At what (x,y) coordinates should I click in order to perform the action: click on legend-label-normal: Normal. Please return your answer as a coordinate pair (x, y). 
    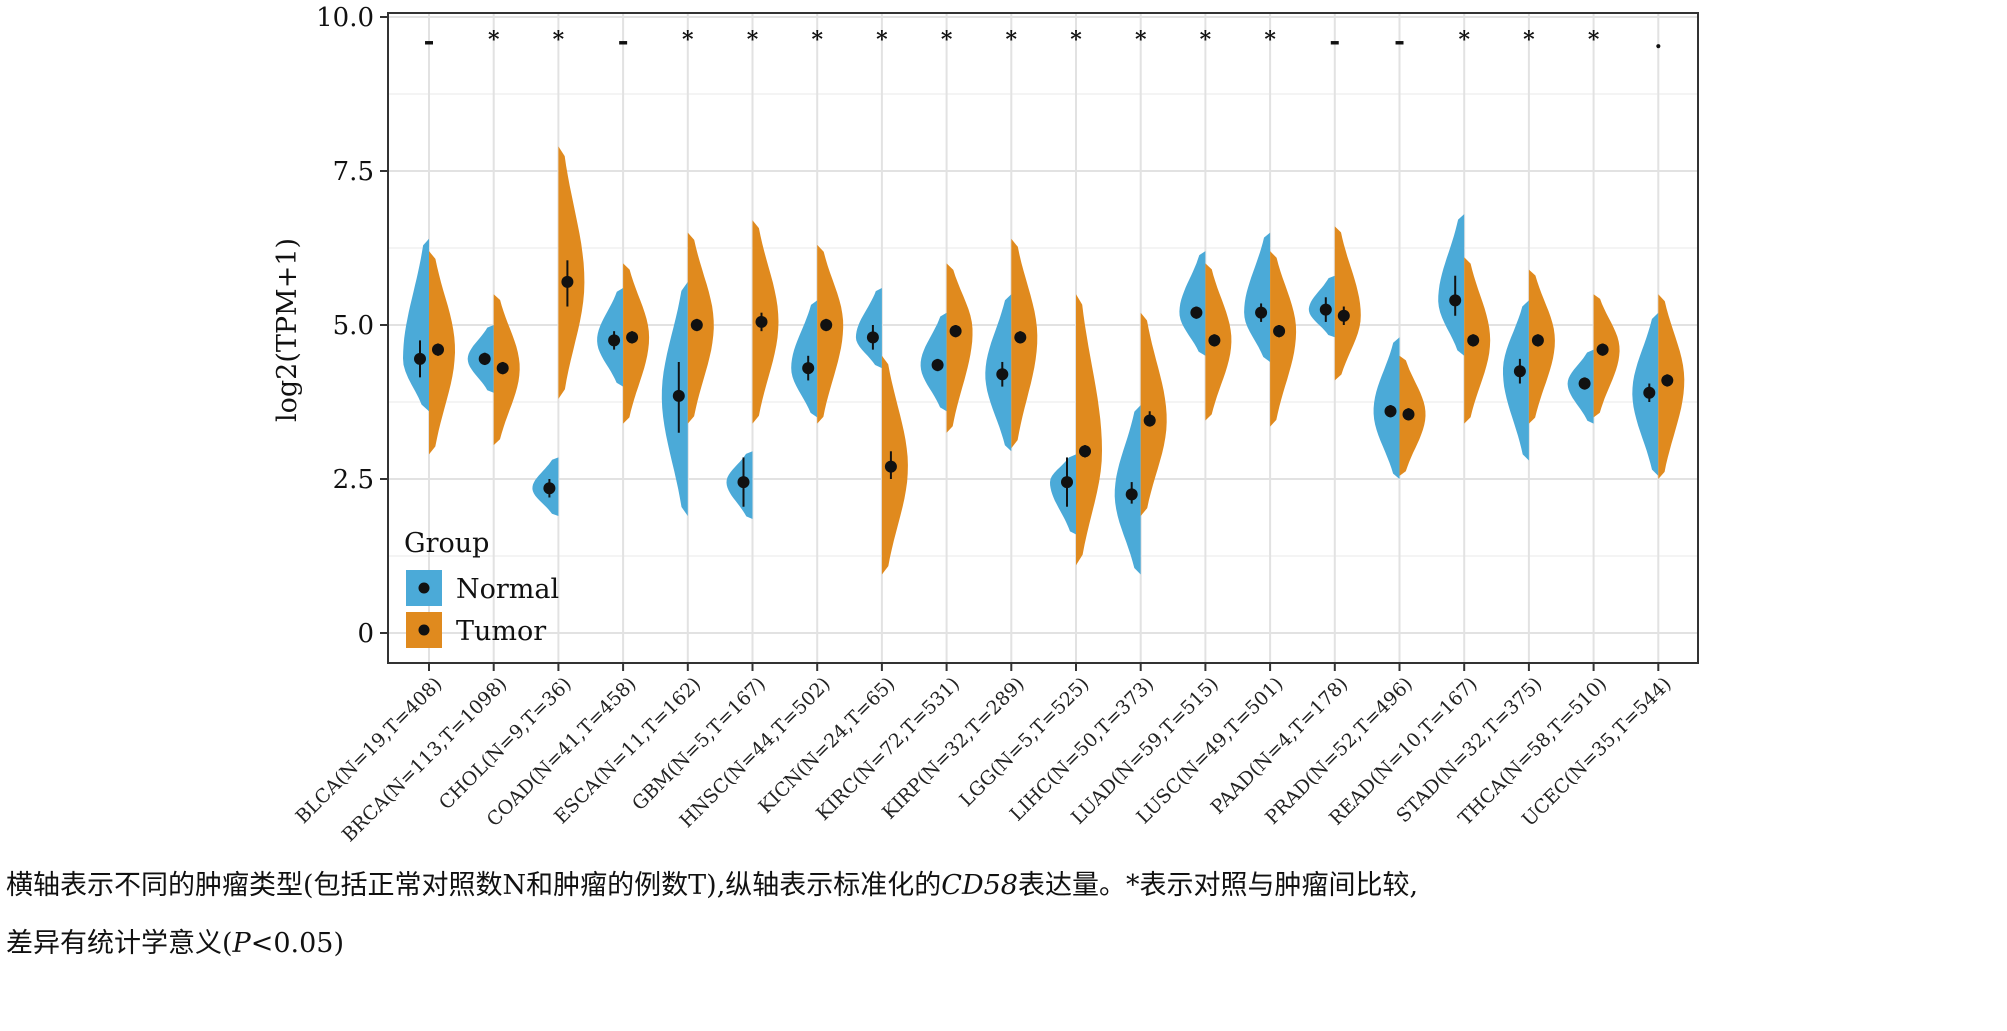
    Looking at the image, I should click on (507, 589).